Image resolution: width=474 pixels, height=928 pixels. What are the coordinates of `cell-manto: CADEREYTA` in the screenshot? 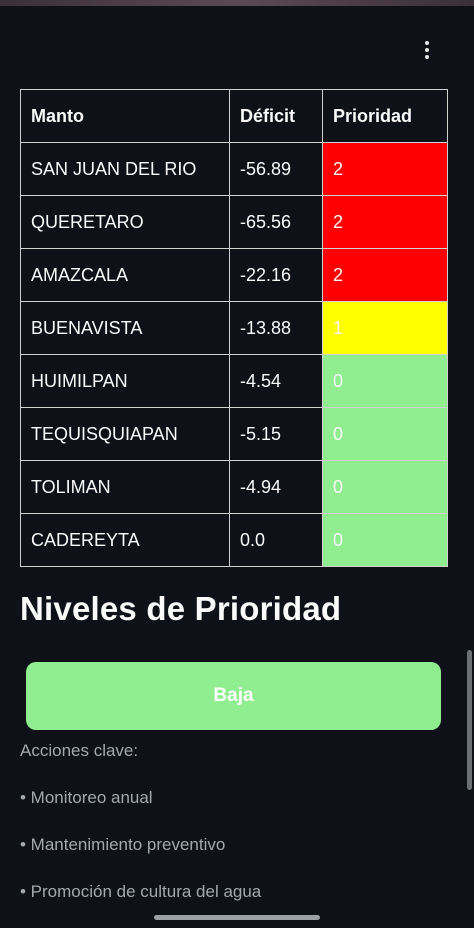 It's located at (125, 540).